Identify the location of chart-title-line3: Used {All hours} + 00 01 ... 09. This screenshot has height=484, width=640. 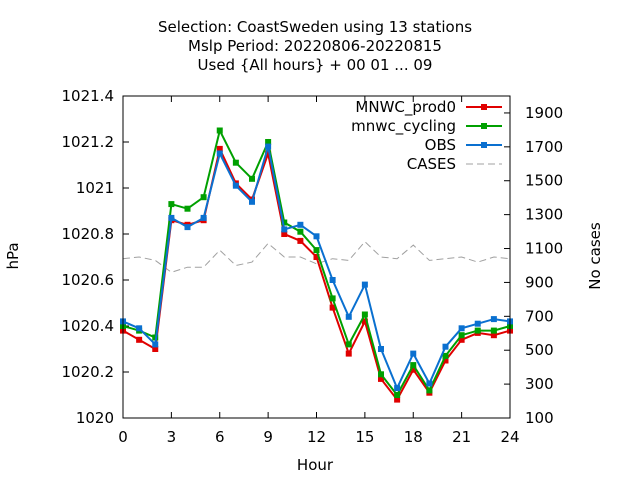
(315, 65).